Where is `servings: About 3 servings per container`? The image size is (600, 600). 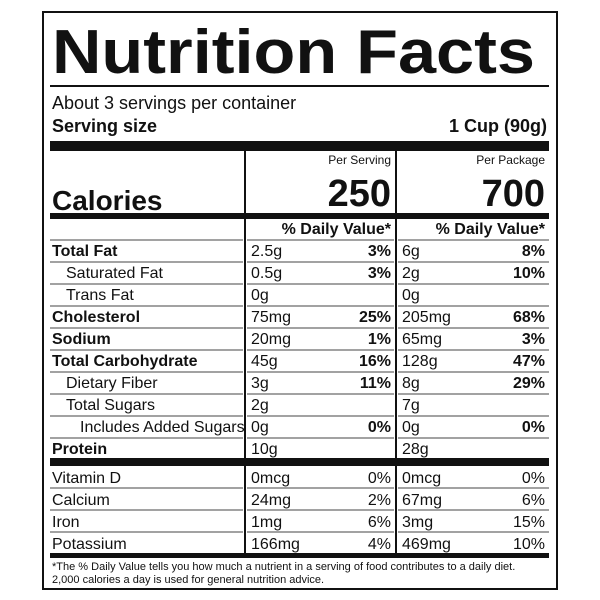 servings: About 3 servings per container is located at coordinates (174, 103).